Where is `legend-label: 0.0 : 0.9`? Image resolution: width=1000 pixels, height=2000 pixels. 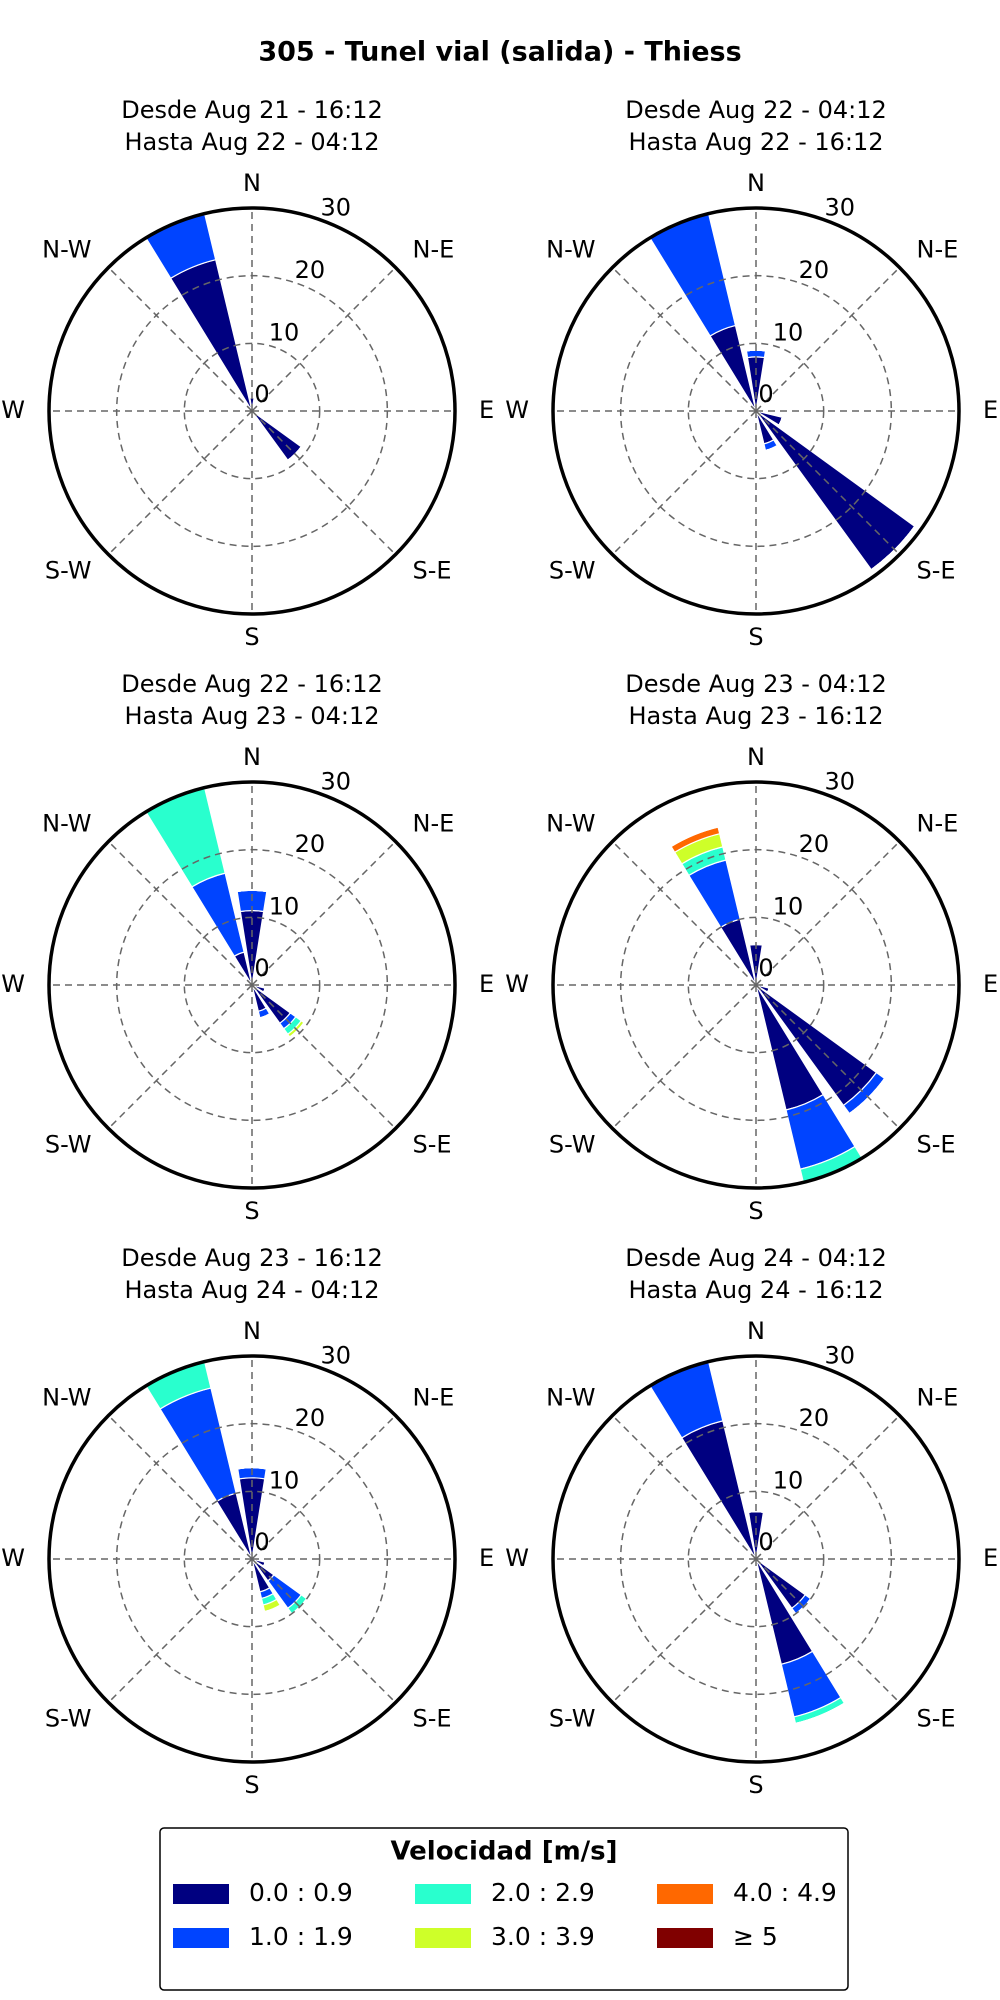 legend-label: 0.0 : 0.9 is located at coordinates (301, 1892).